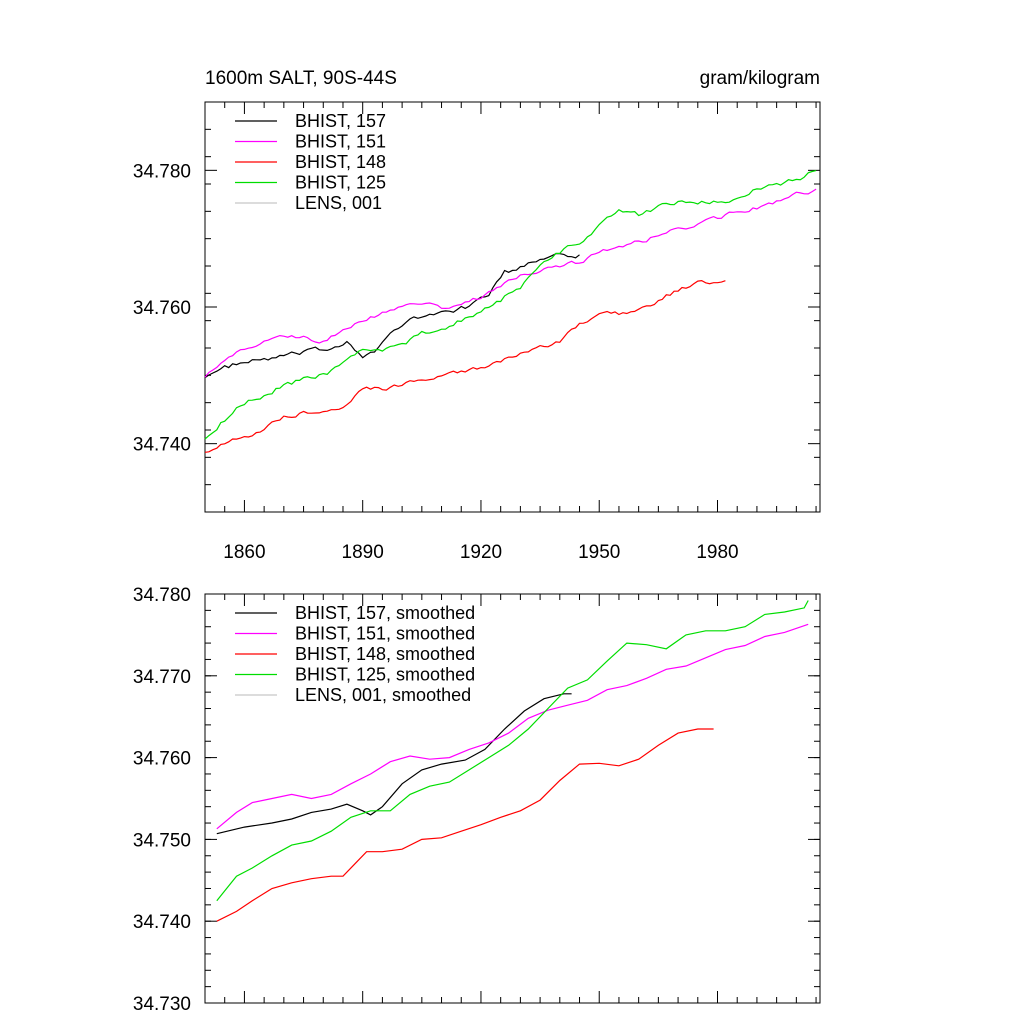 This screenshot has height=1024, width=1024. I want to click on y-tick-label: 34.750, so click(162, 840).